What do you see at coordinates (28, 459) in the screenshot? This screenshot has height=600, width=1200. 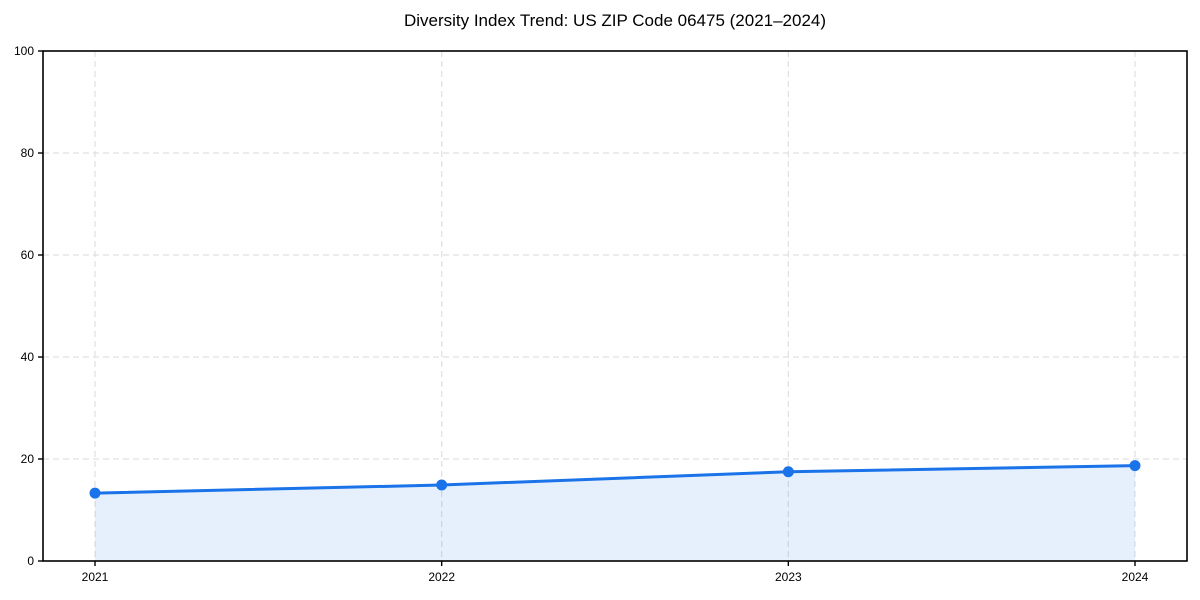 I see `y-tick-label: 20` at bounding box center [28, 459].